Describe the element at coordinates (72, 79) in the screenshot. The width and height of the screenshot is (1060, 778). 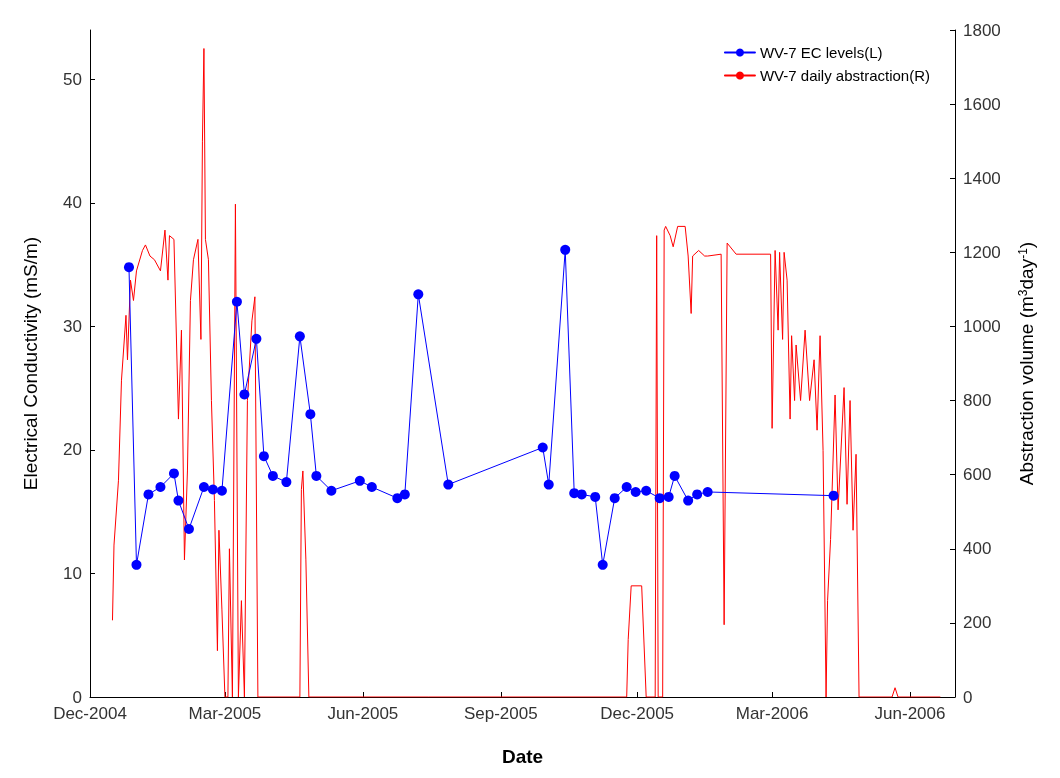
I see `y-tick-label: 50` at that location.